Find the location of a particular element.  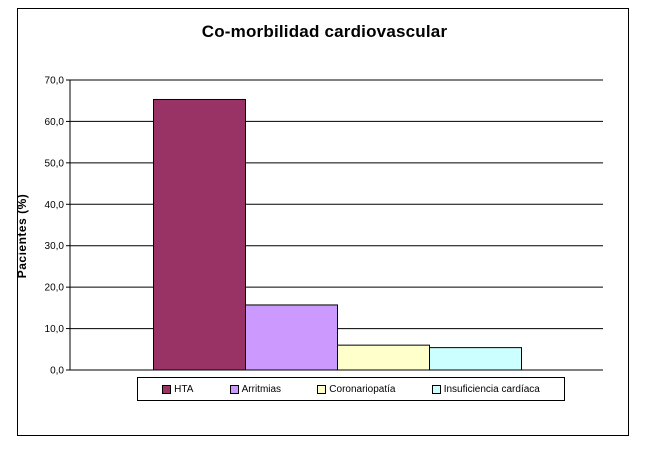

legend-item: HTA is located at coordinates (177, 389).